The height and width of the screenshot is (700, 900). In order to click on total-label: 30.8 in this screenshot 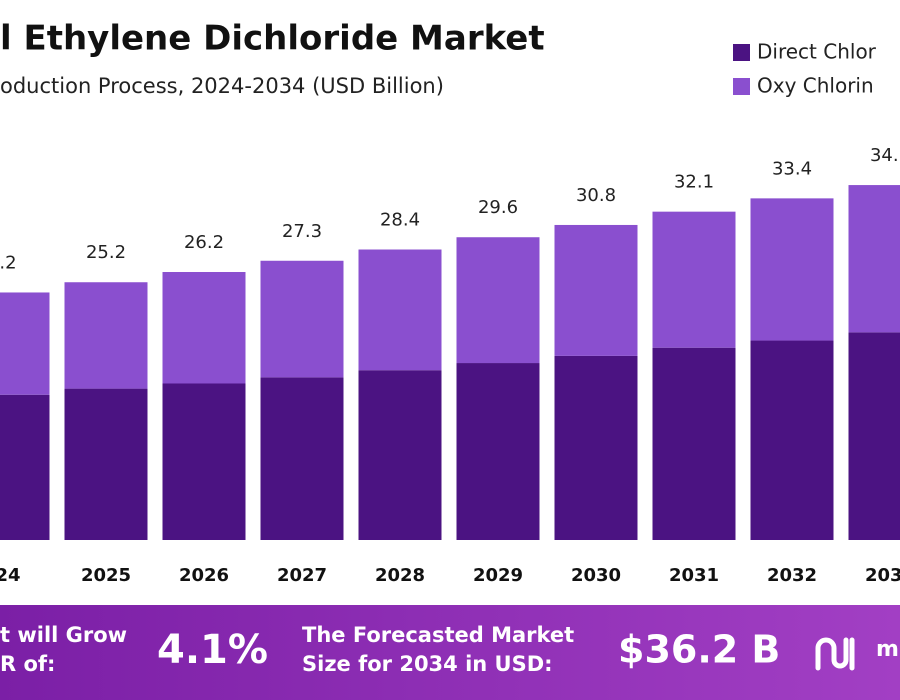, I will do `click(596, 195)`.